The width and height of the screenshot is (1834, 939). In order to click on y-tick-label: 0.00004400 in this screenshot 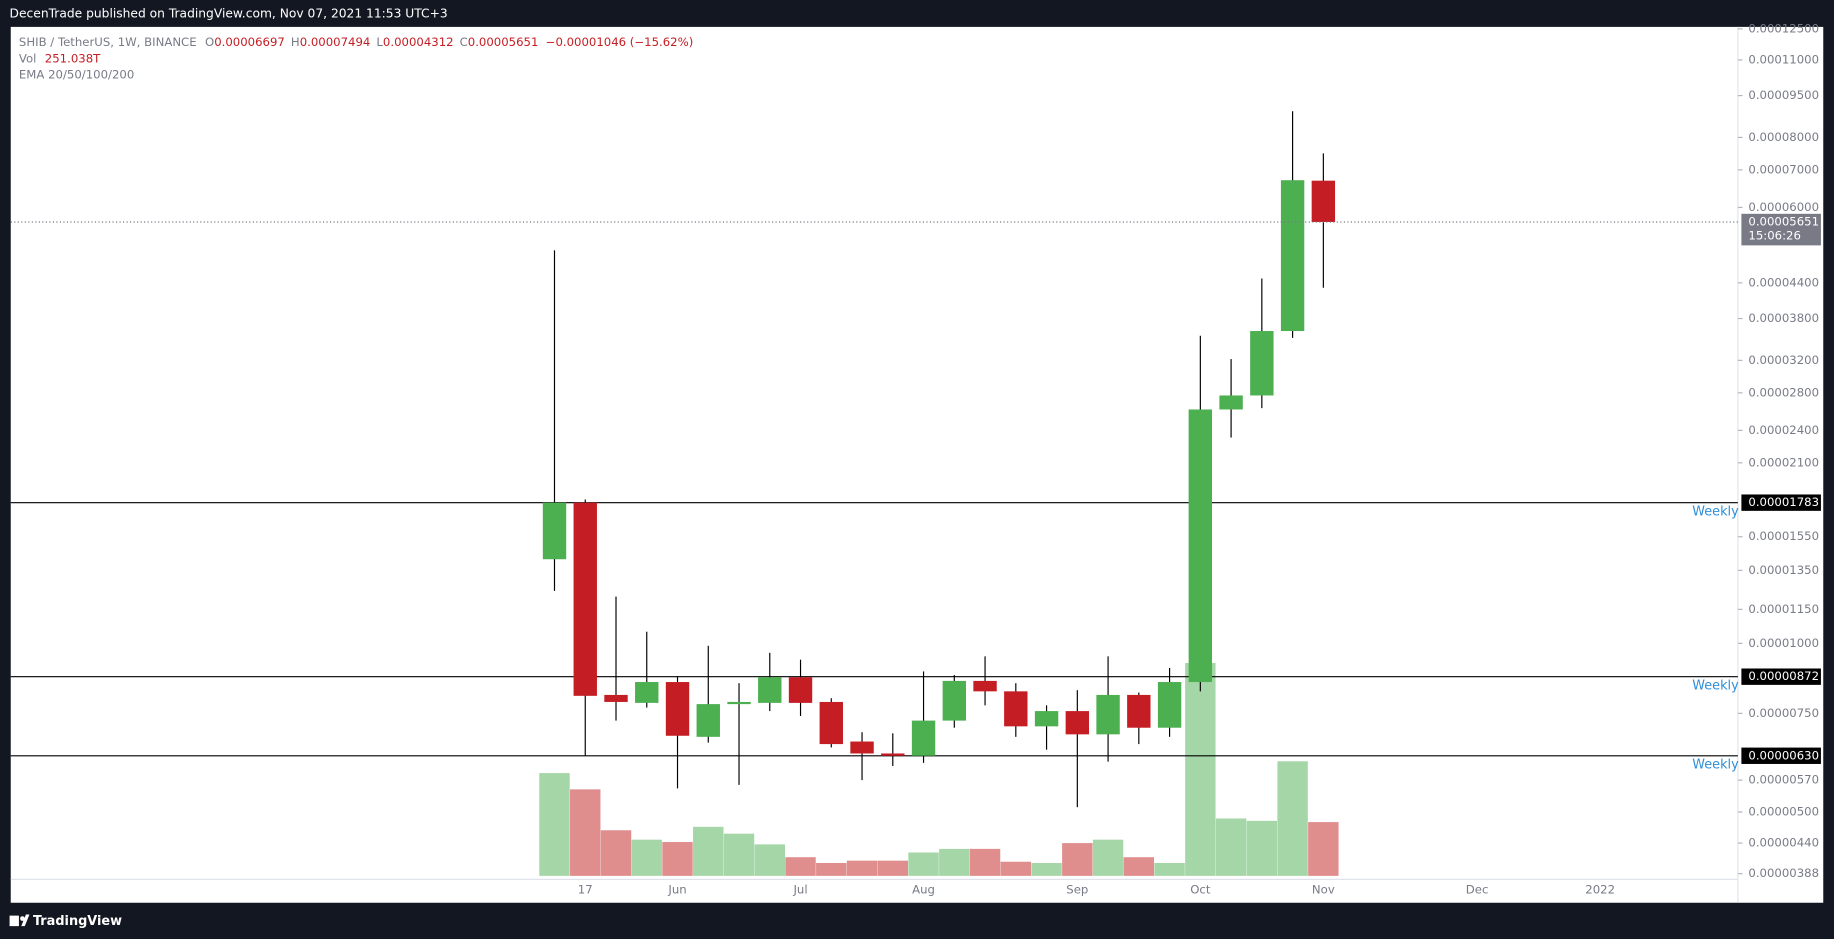, I will do `click(1783, 282)`.